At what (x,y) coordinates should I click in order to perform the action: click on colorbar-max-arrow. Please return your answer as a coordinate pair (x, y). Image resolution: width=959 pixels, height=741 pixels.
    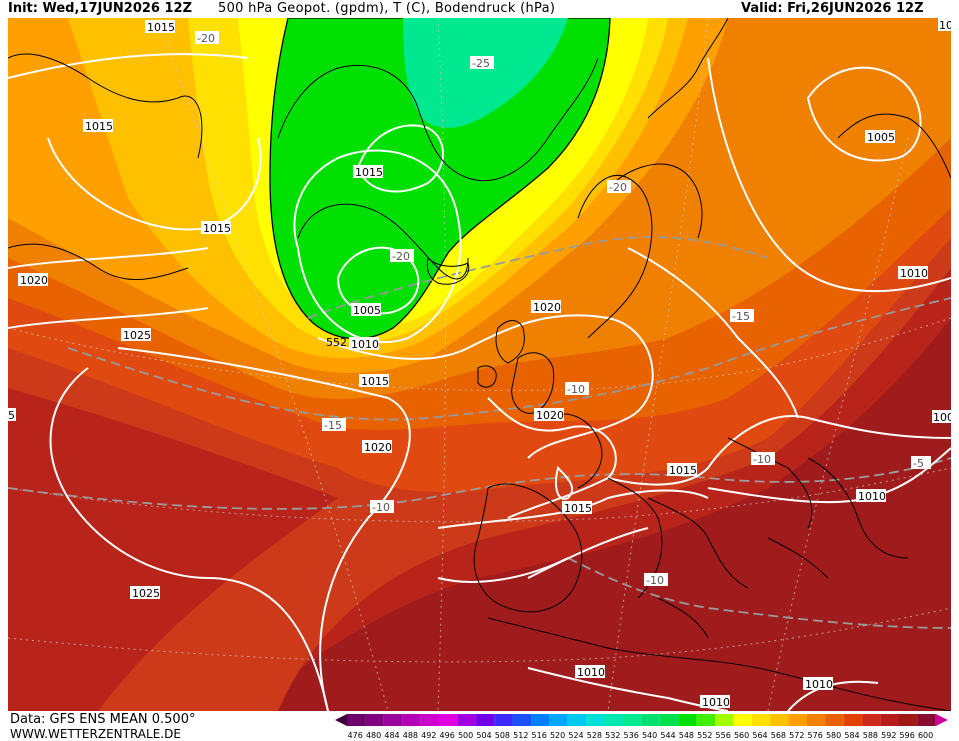
    Looking at the image, I should click on (941, 720).